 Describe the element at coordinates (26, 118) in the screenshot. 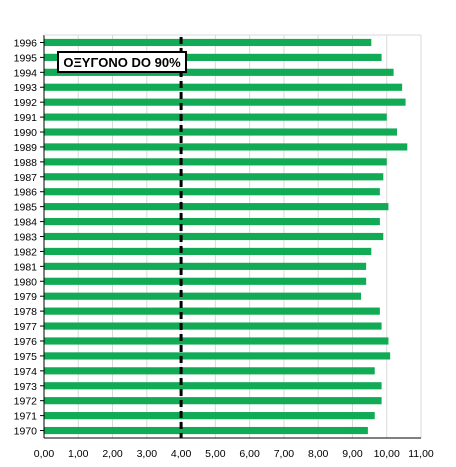

I see `y-tick-label: 1991` at that location.